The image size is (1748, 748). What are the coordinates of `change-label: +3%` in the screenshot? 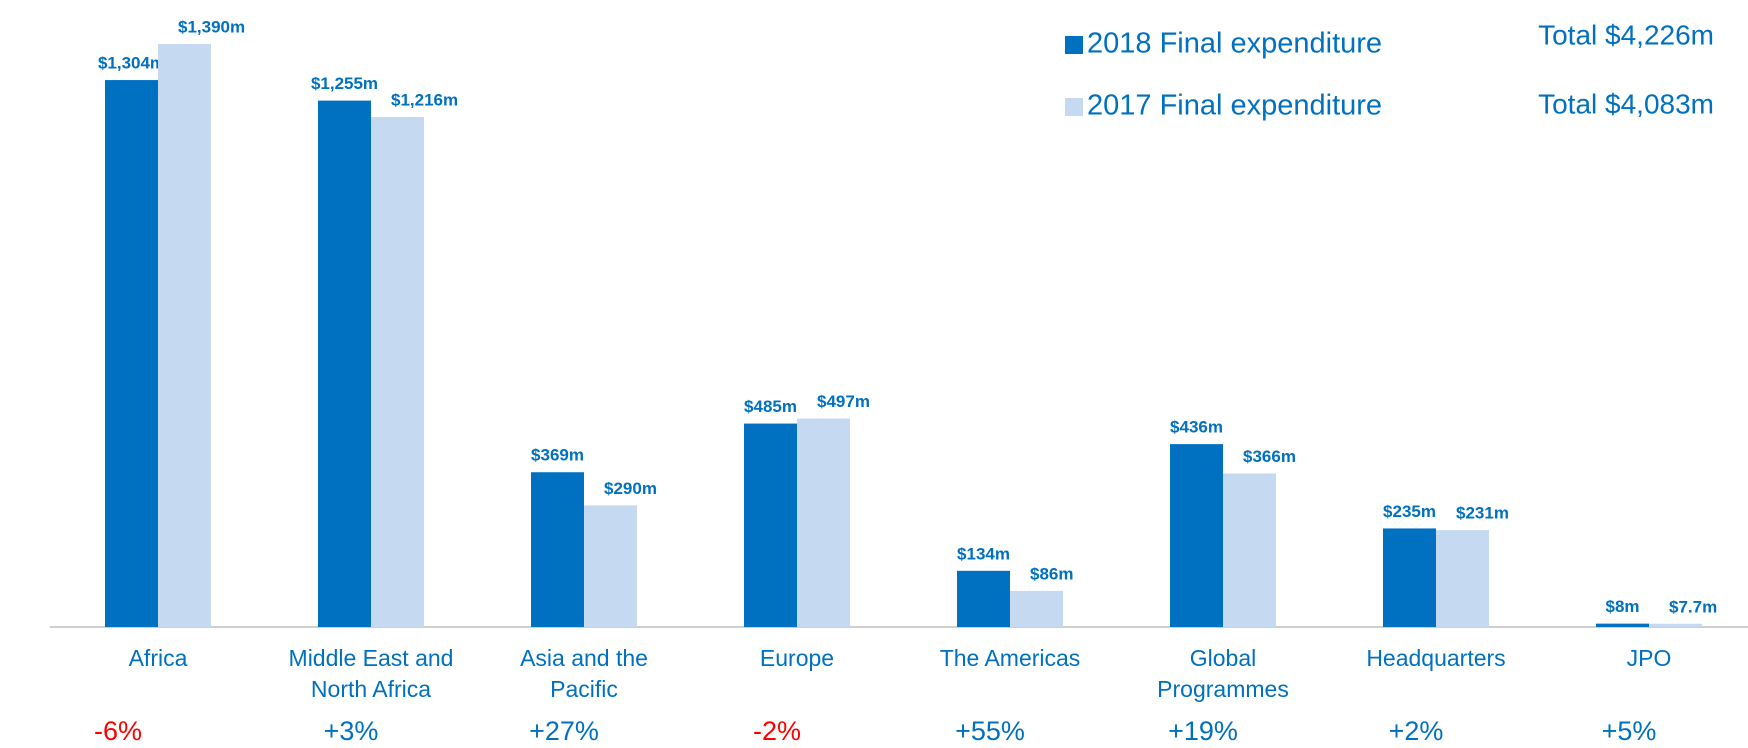 It's located at (351, 731).